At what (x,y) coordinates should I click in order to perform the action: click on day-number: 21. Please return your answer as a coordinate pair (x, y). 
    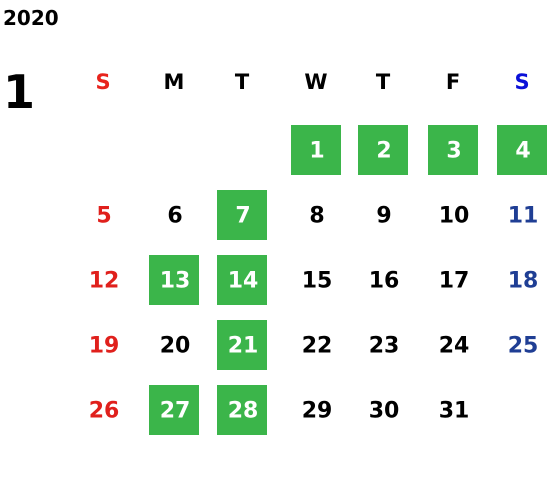
    Looking at the image, I should click on (243, 346).